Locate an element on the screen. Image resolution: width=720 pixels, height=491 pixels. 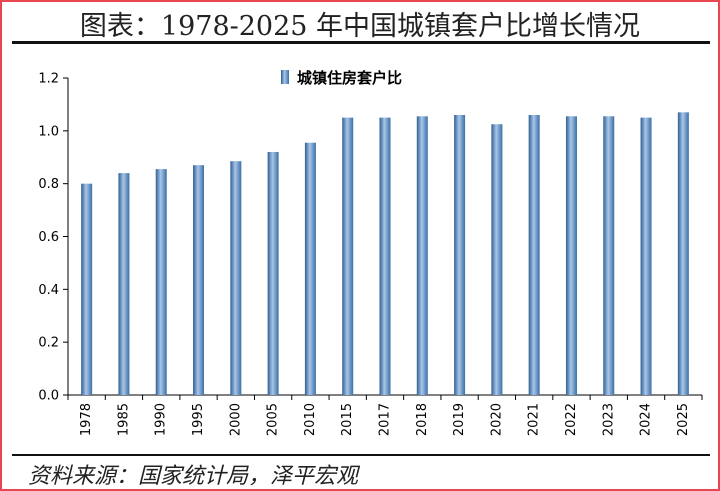
y-tick-label: 1.2 is located at coordinates (48, 79).